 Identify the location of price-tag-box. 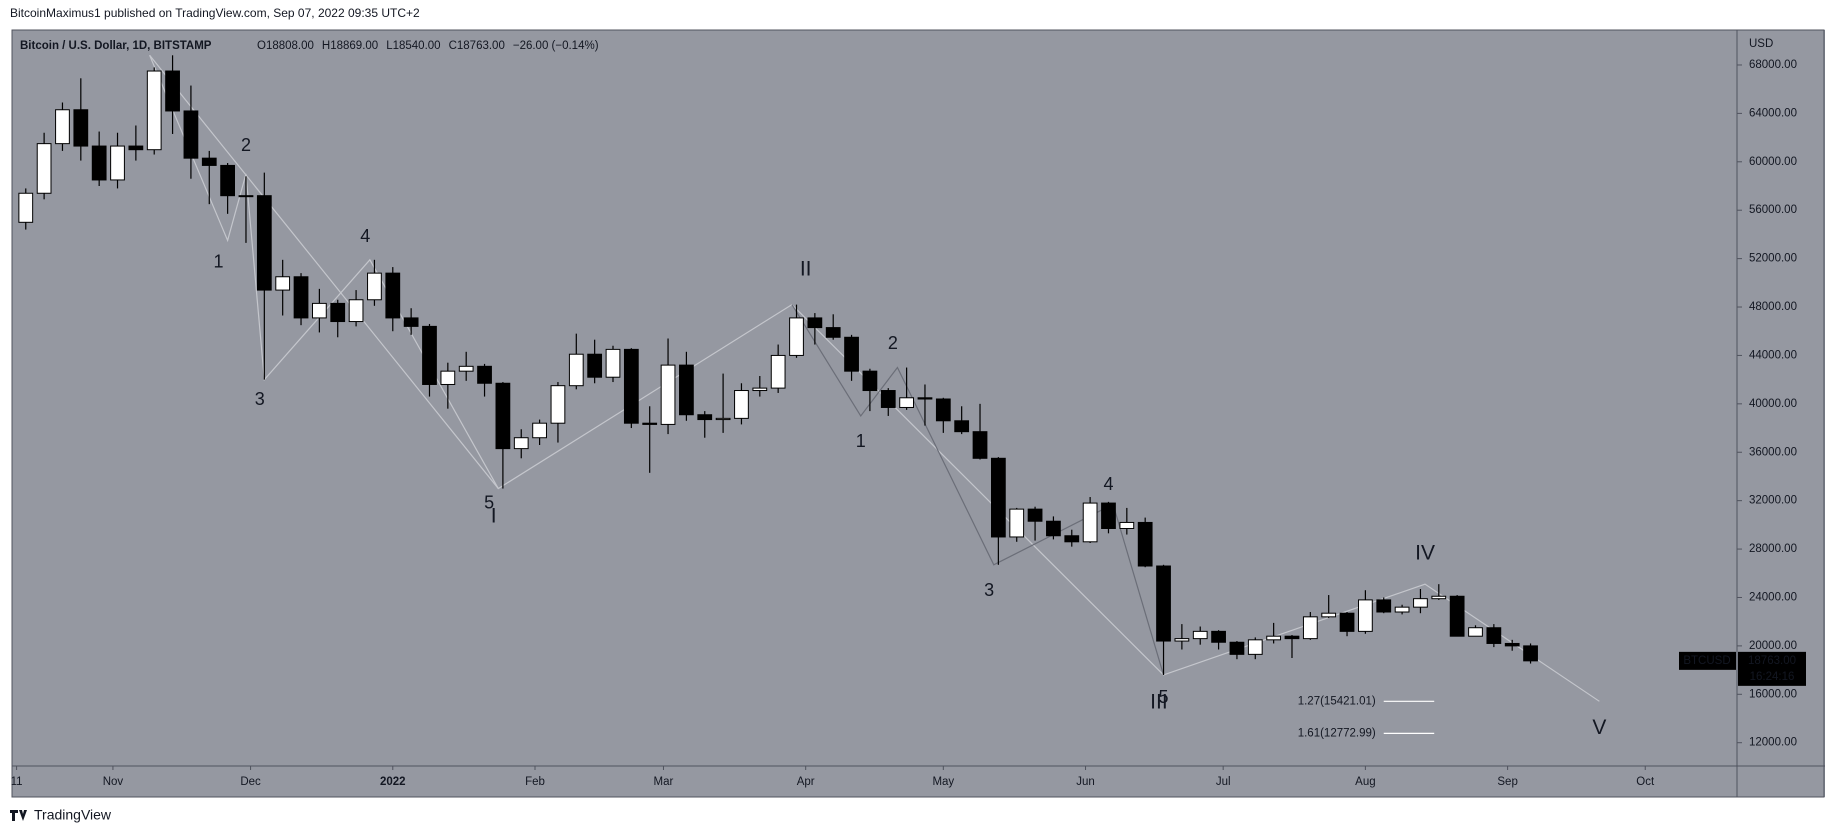
(1772, 668).